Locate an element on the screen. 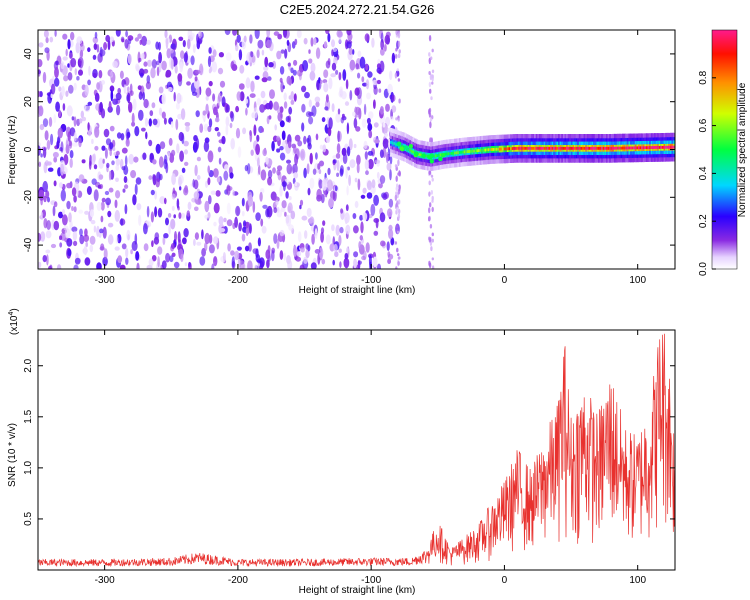  colorbar-gradient is located at coordinates (724, 149).